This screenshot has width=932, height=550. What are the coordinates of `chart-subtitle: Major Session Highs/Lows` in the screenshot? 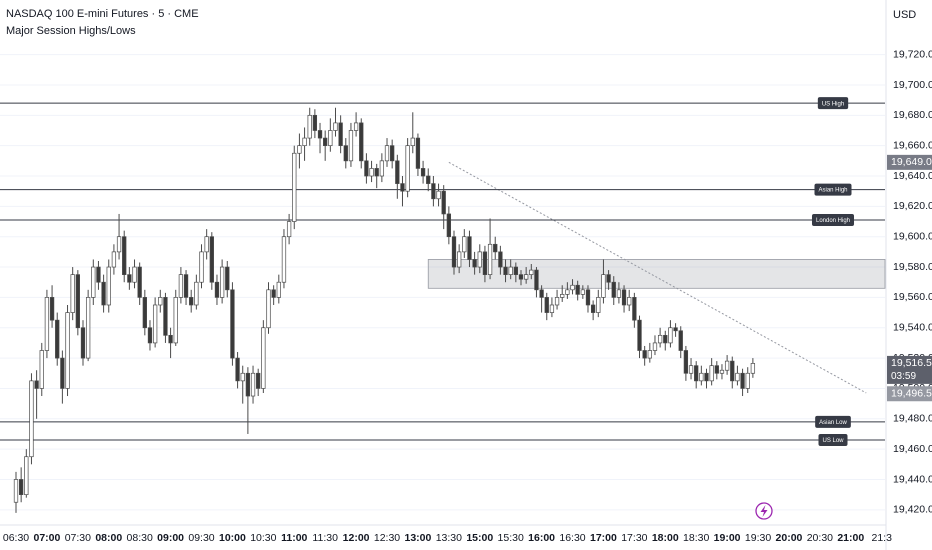 It's located at (71, 31).